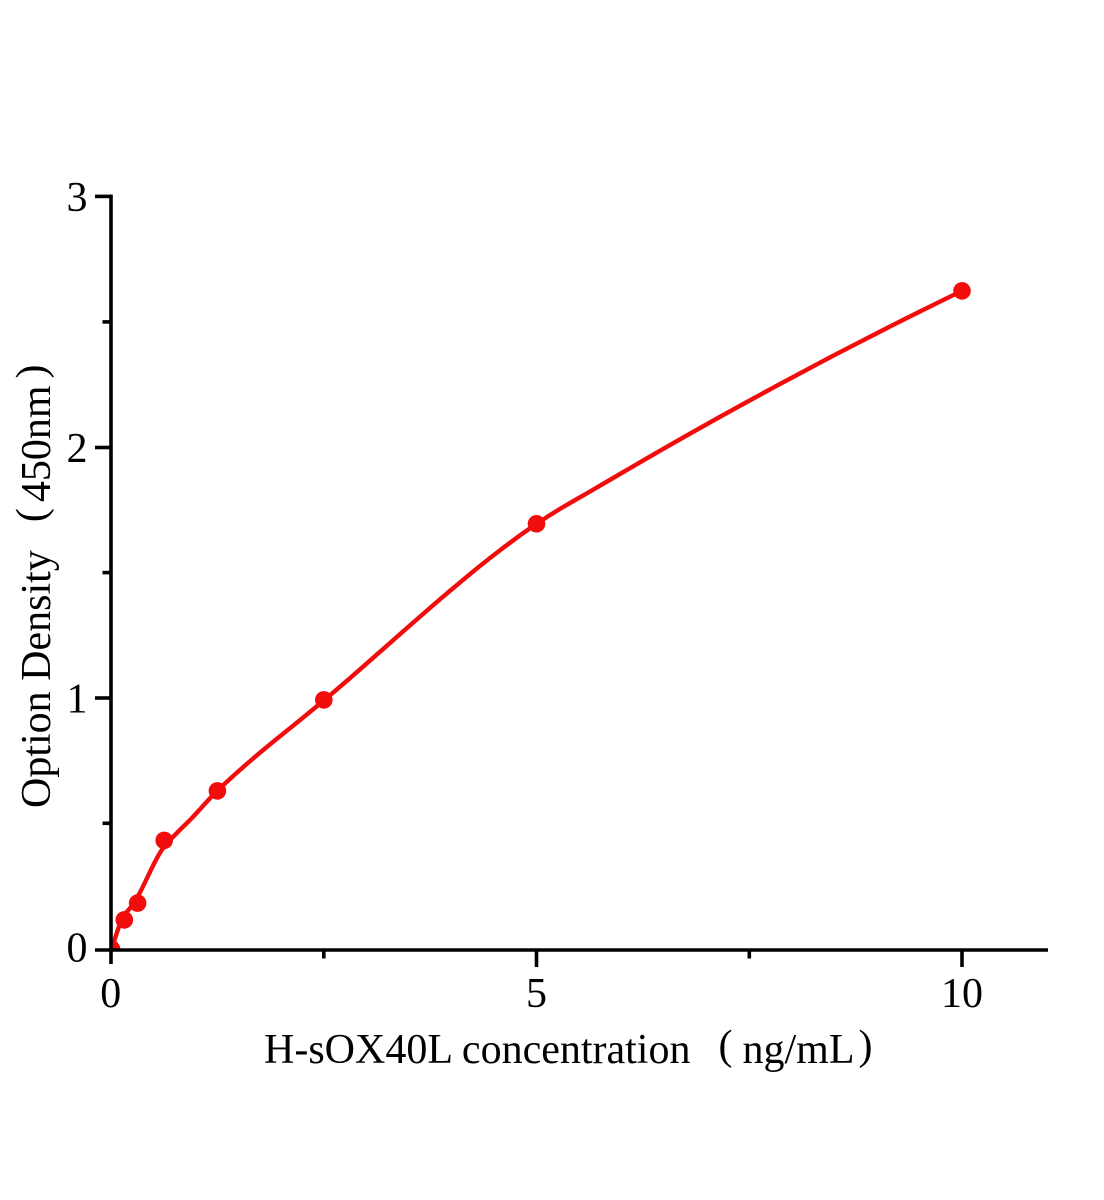 This screenshot has width=1104, height=1200. What do you see at coordinates (536, 994) in the screenshot?
I see `svg-text: 5` at bounding box center [536, 994].